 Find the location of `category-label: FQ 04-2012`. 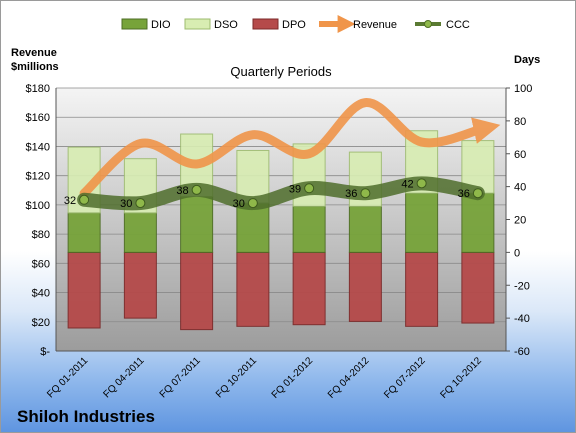

category-label: FQ 04-2012 is located at coordinates (349, 378).